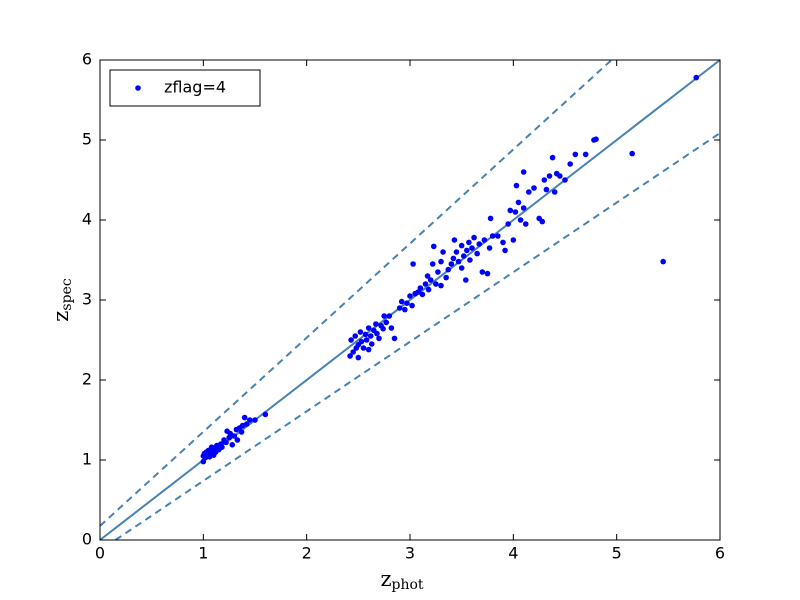 The width and height of the screenshot is (800, 600). What do you see at coordinates (617, 553) in the screenshot?
I see `x-tick-label: 5` at bounding box center [617, 553].